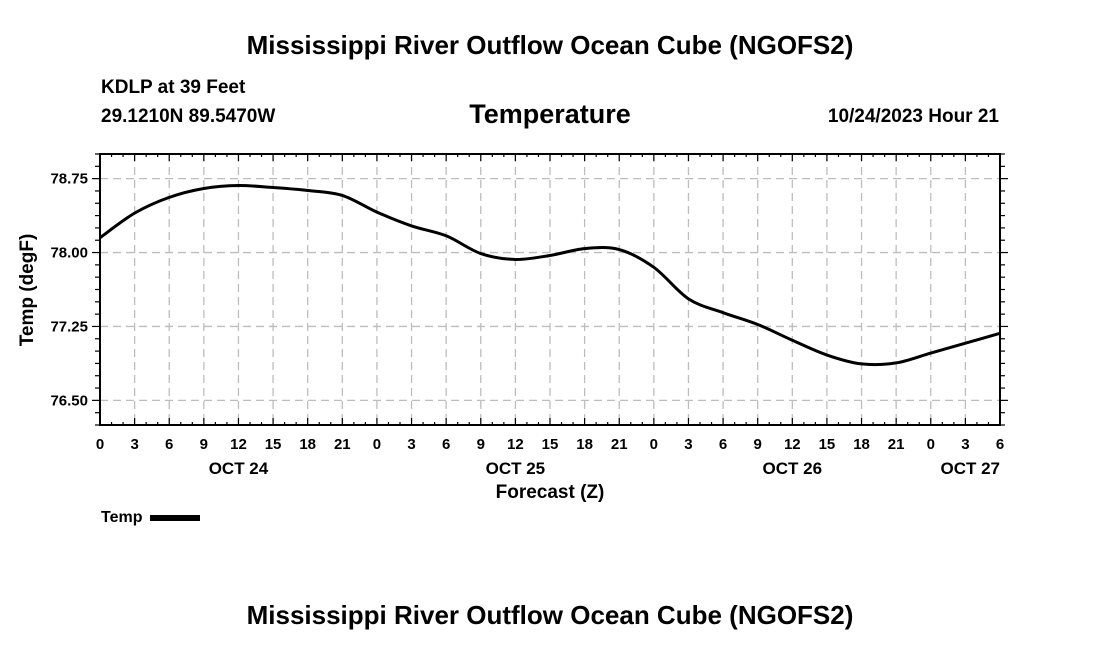  I want to click on legend: Temp, so click(151, 518).